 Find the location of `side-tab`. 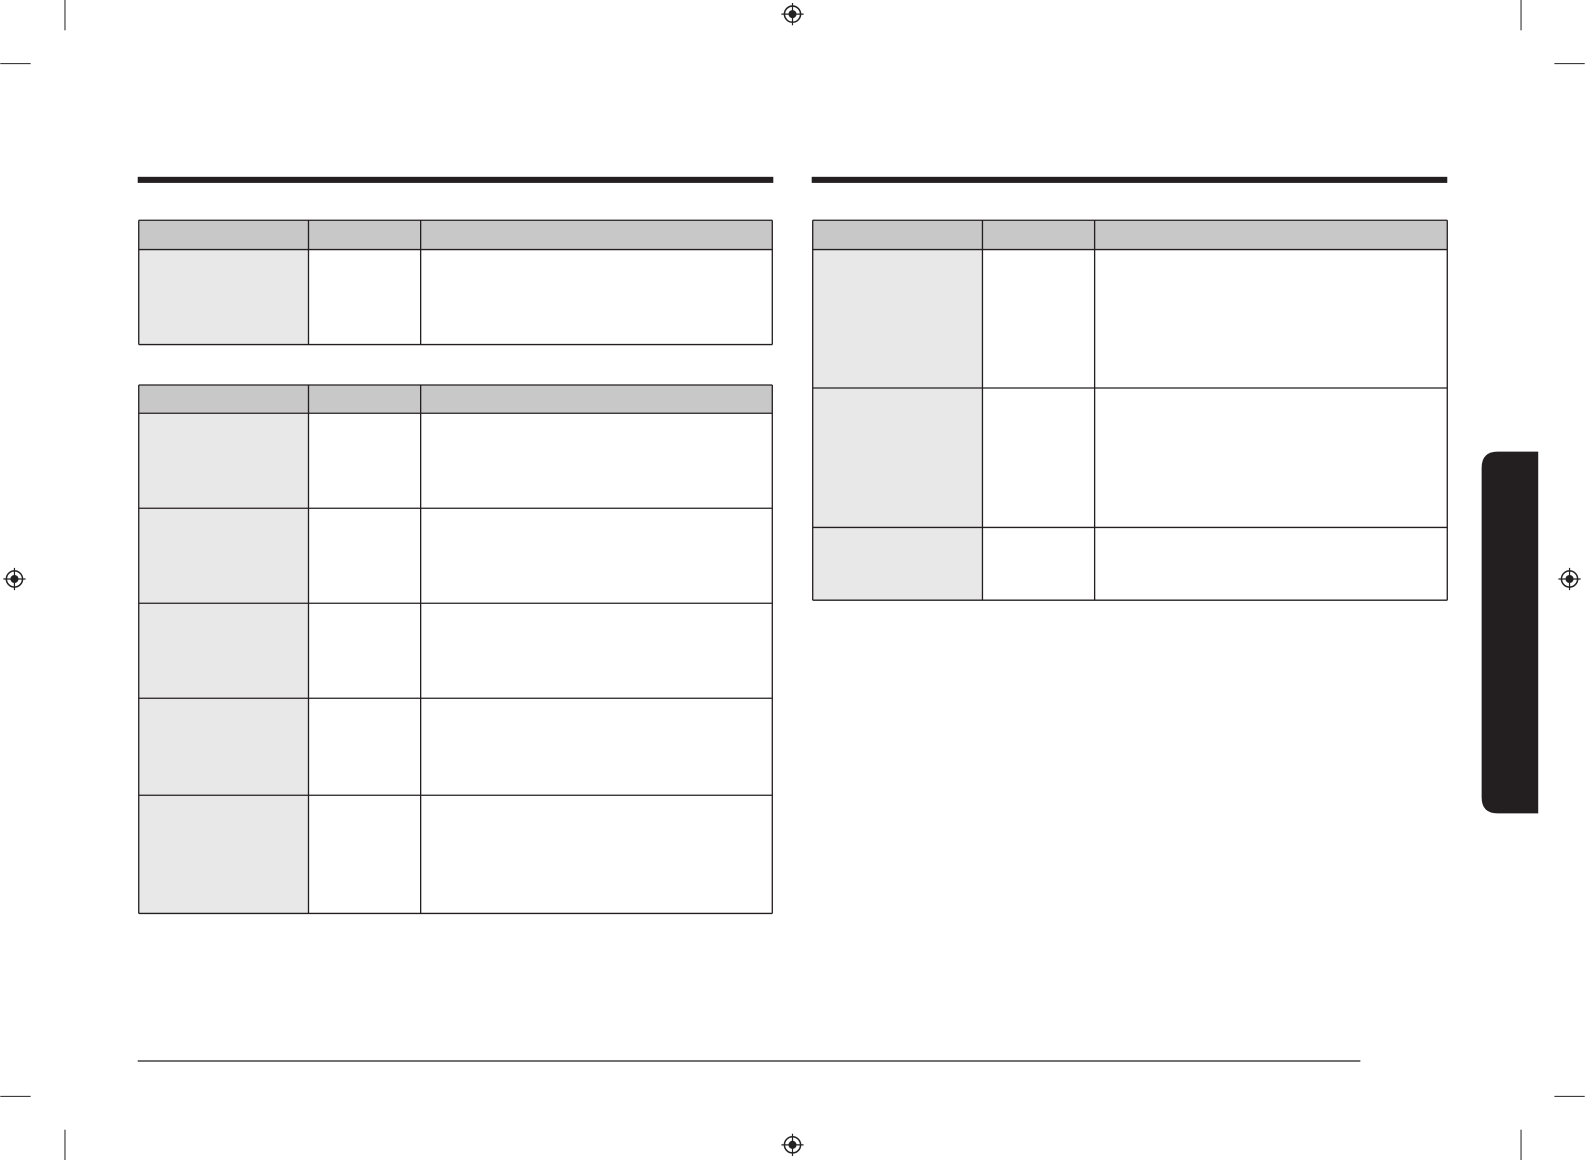

side-tab is located at coordinates (1510, 632).